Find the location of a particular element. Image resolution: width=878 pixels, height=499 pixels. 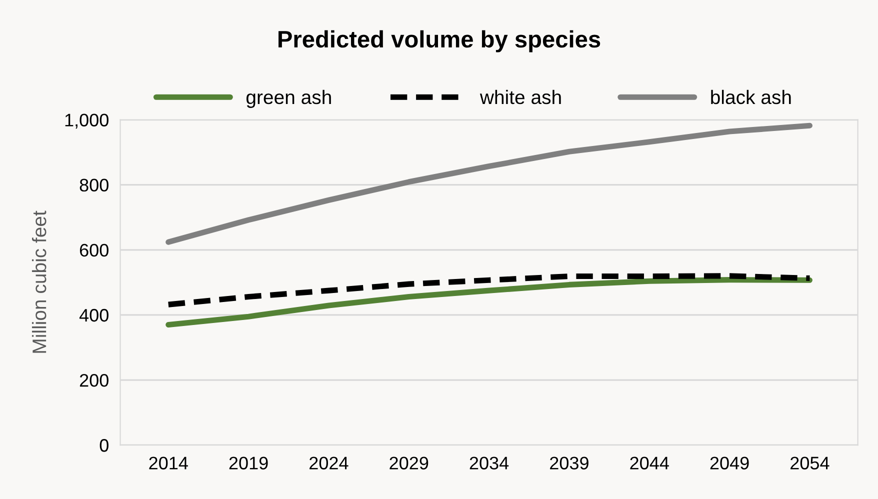

y-axis-title: Million cubic feet is located at coordinates (39, 281).